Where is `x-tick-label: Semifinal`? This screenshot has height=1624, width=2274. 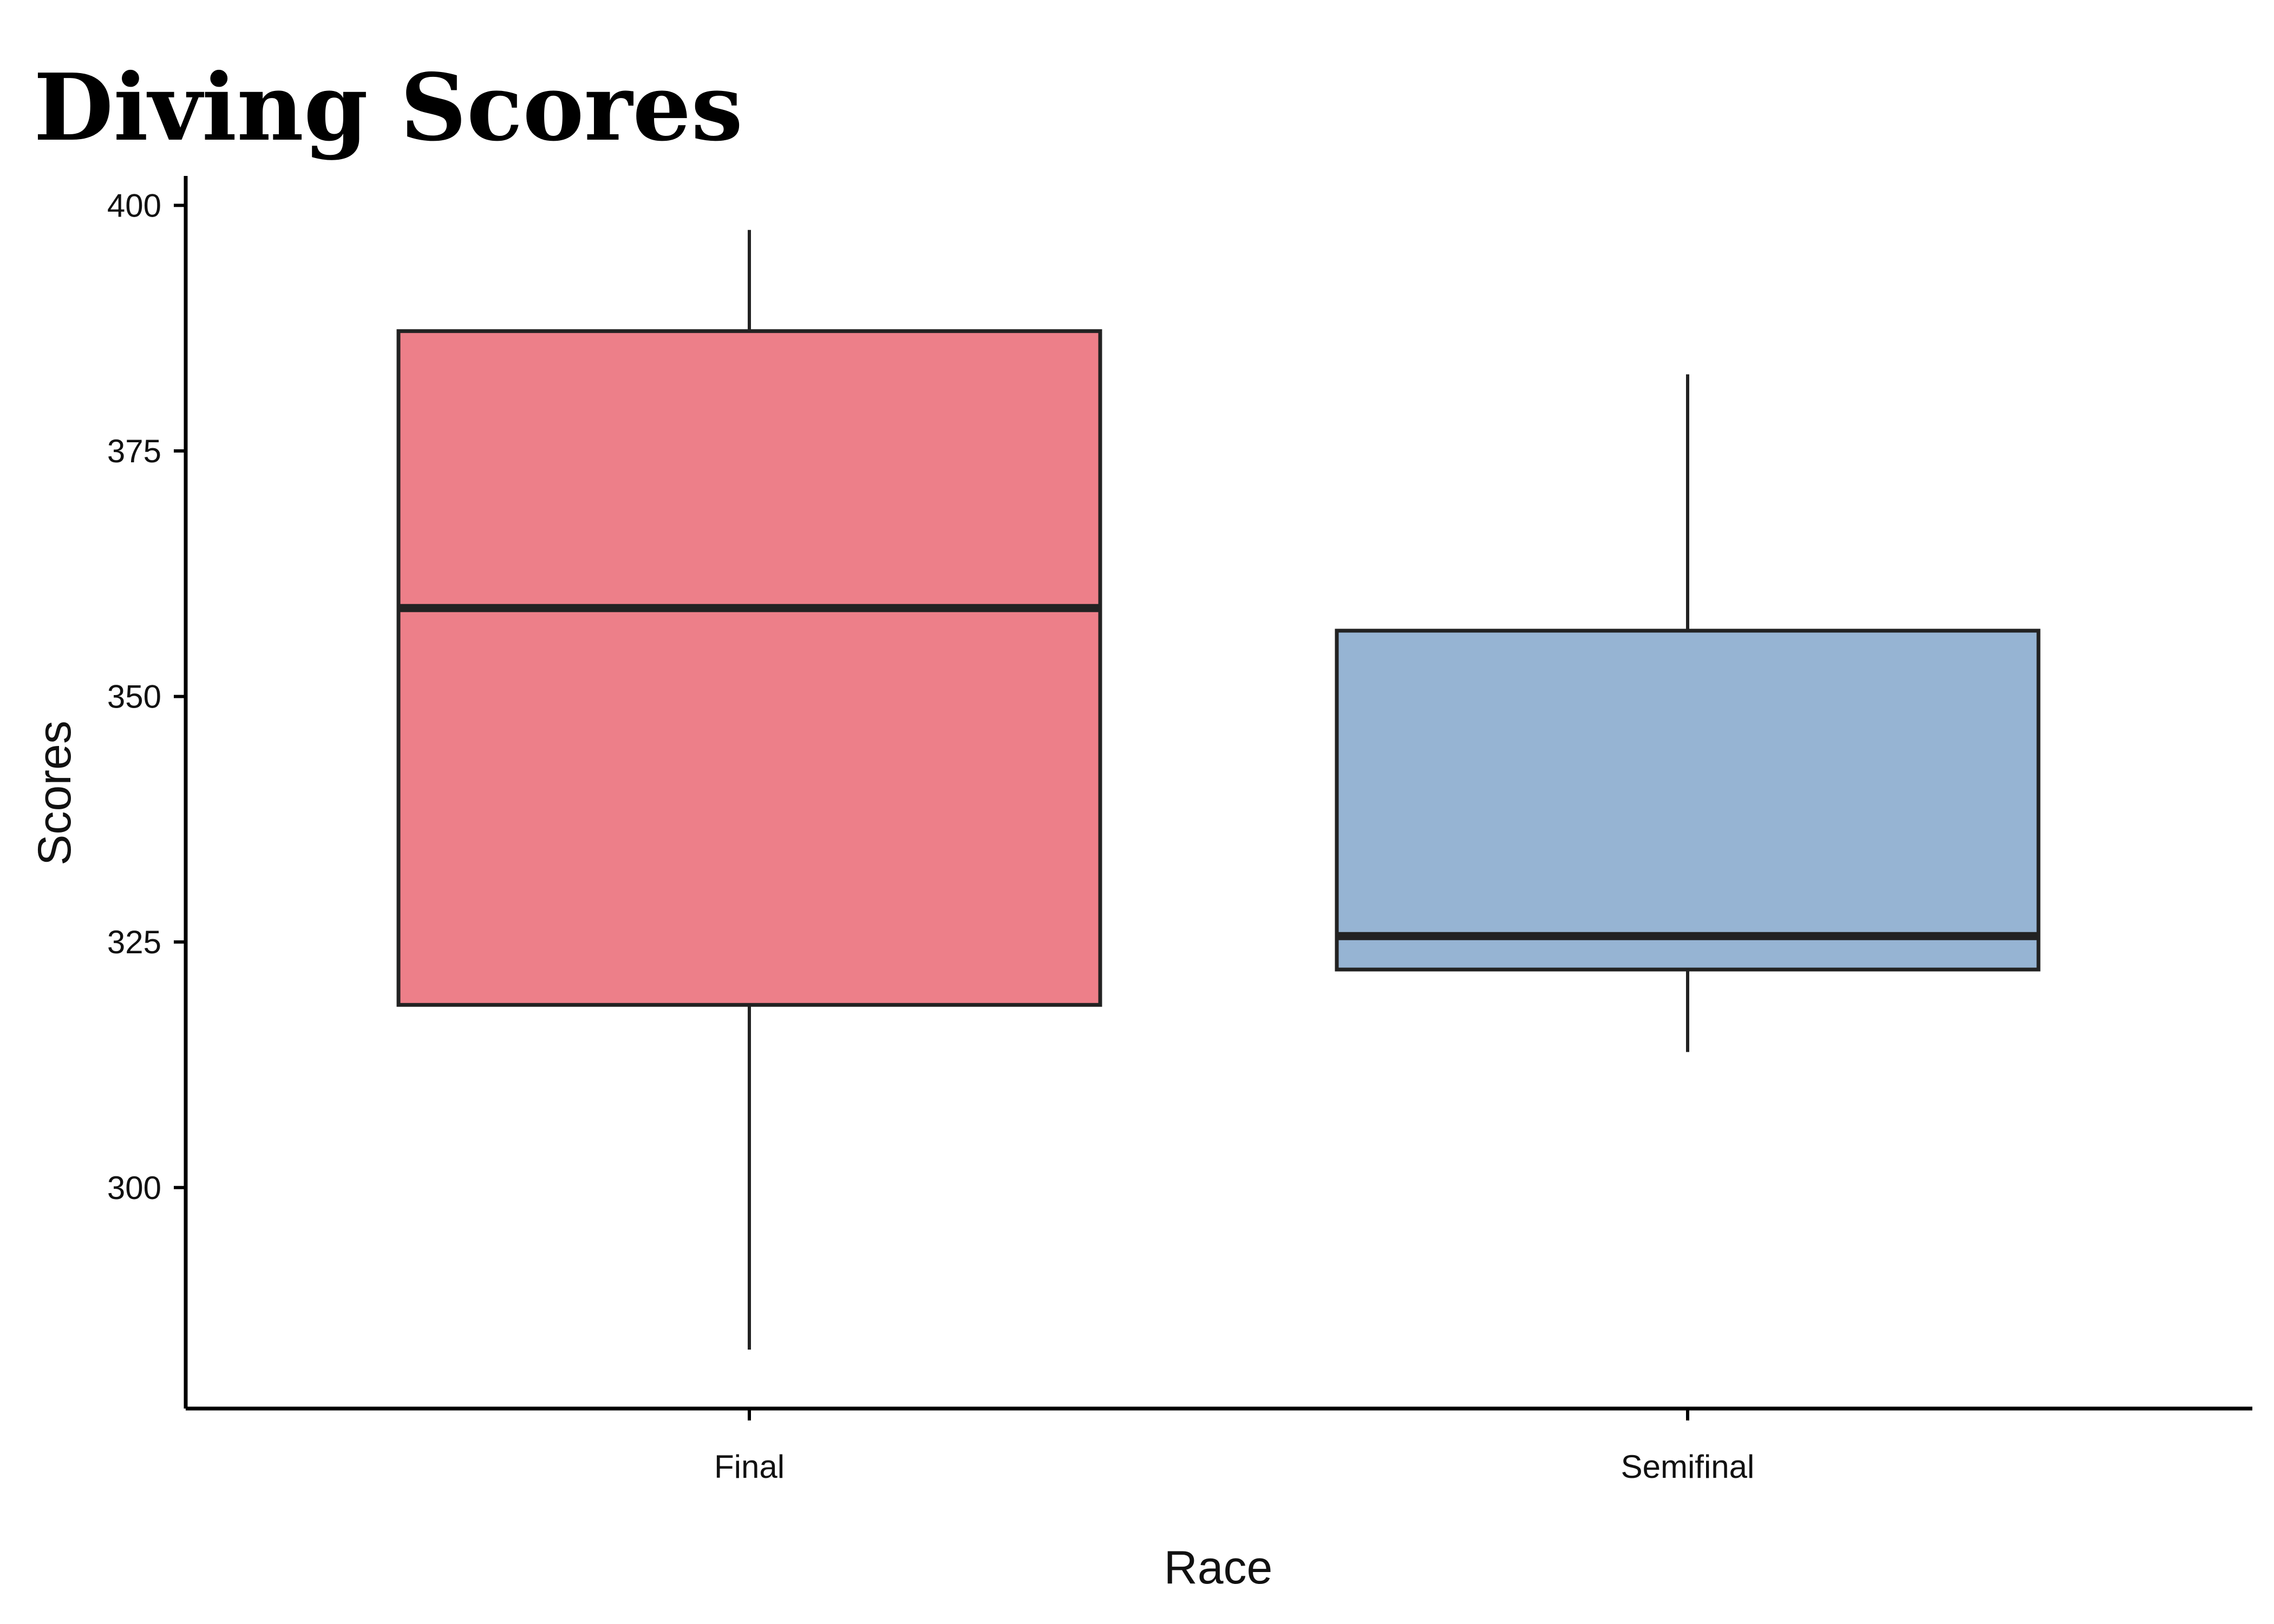 x-tick-label: Semifinal is located at coordinates (1688, 1467).